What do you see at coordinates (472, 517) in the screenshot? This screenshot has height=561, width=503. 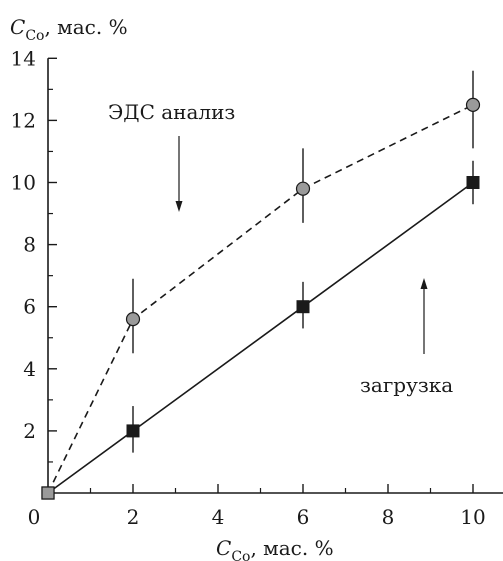 I see `x-tick-label: 10` at bounding box center [472, 517].